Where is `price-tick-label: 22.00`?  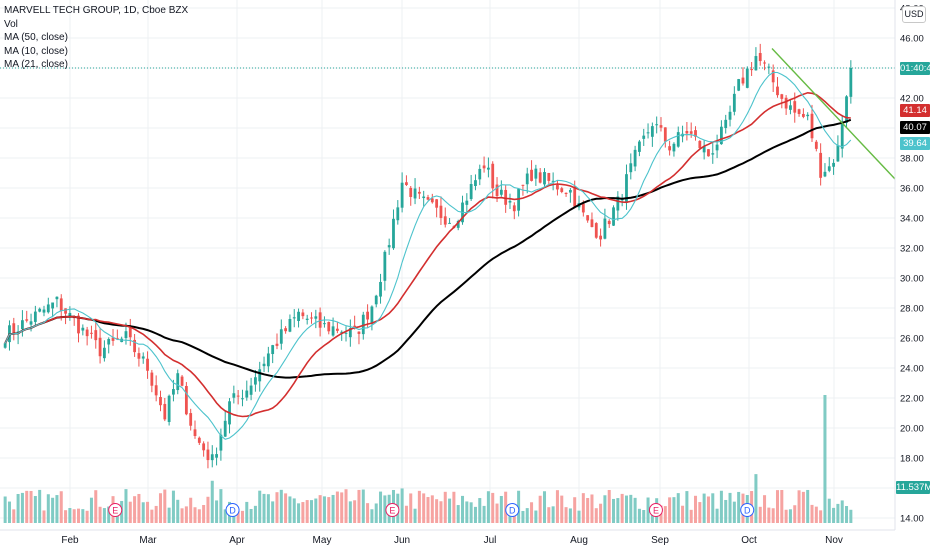
price-tick-label: 22.00 is located at coordinates (912, 399).